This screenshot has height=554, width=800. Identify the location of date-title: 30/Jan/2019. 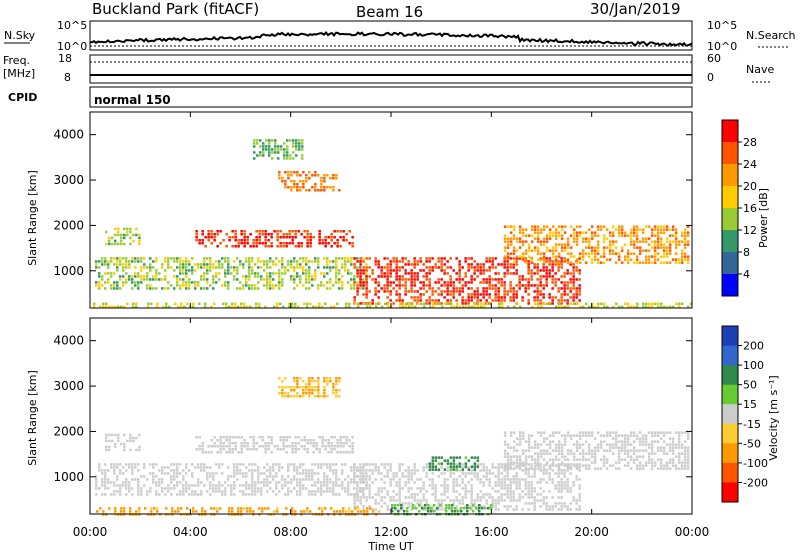
(635, 9).